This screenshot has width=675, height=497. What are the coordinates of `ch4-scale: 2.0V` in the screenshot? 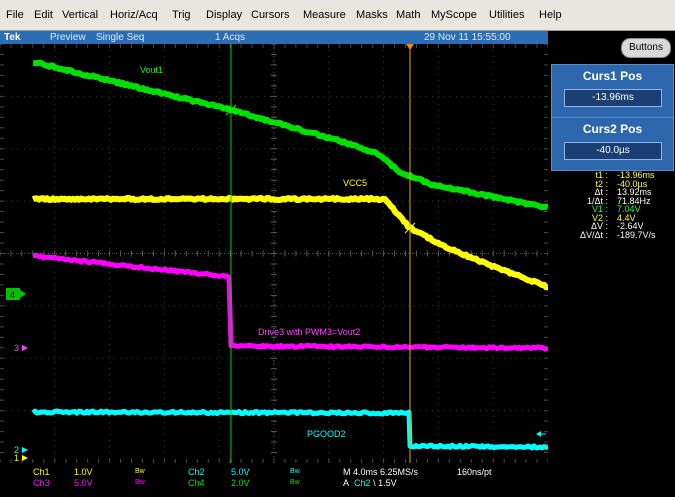 It's located at (240, 483).